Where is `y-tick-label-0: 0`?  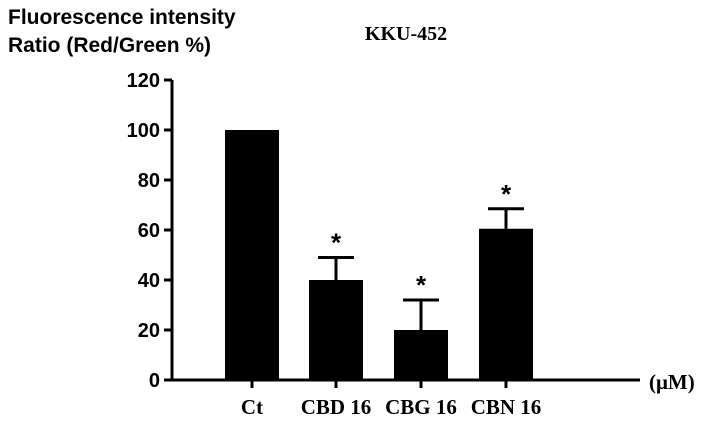
y-tick-label-0: 0 is located at coordinates (154, 381).